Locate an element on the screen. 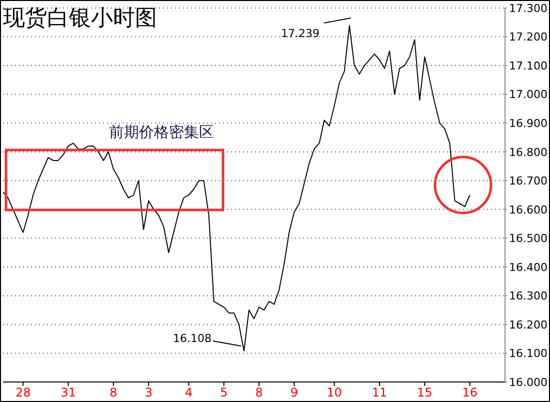 This screenshot has height=402, width=550. annotation: 17.239 is located at coordinates (300, 33).